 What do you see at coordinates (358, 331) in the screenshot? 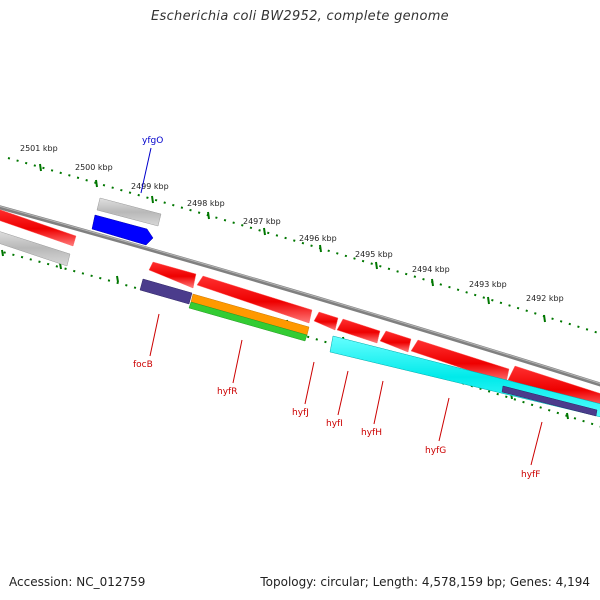
I see `gene-feature-hyfI` at bounding box center [358, 331].